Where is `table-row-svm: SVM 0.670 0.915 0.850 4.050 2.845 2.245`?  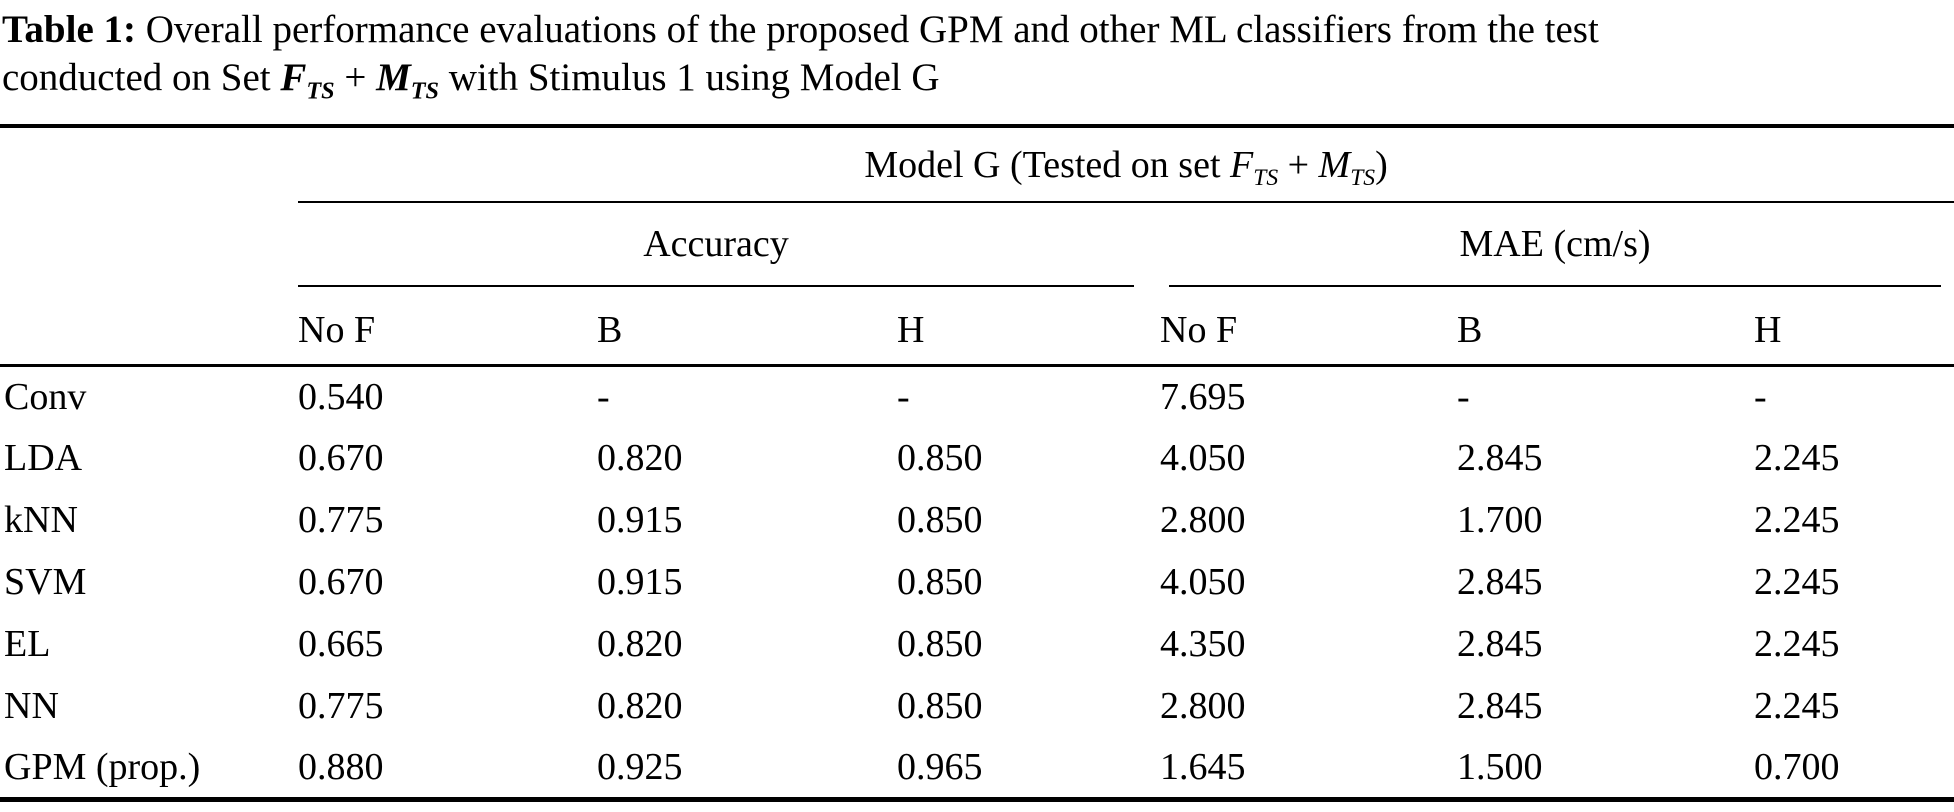 table-row-svm: SVM 0.670 0.915 0.850 4.050 2.845 2.245 is located at coordinates (977, 582).